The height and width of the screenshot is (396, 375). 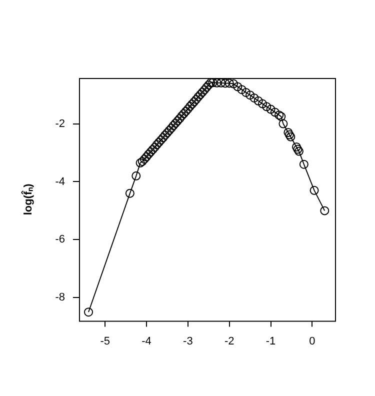 I want to click on y-tick-label: -4, so click(x=60, y=182).